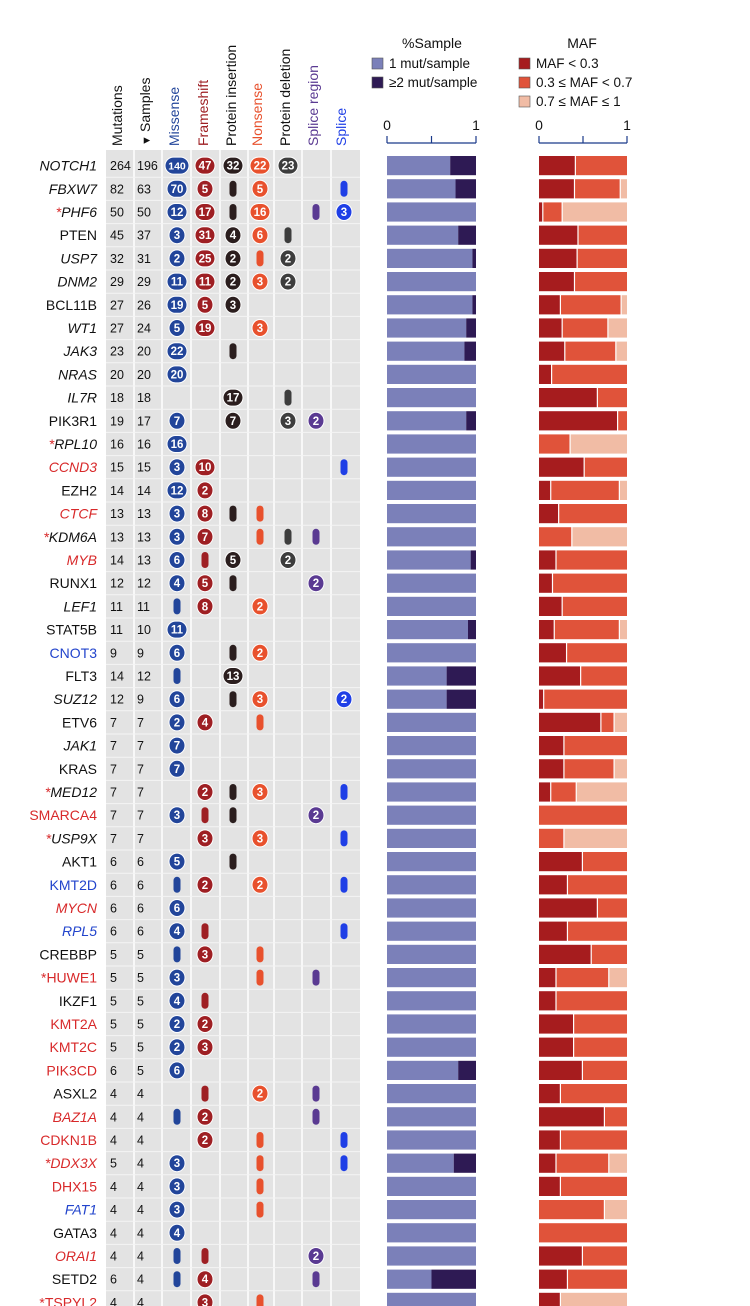 The height and width of the screenshot is (1306, 750). I want to click on badge-missense: 2, so click(177, 1024).